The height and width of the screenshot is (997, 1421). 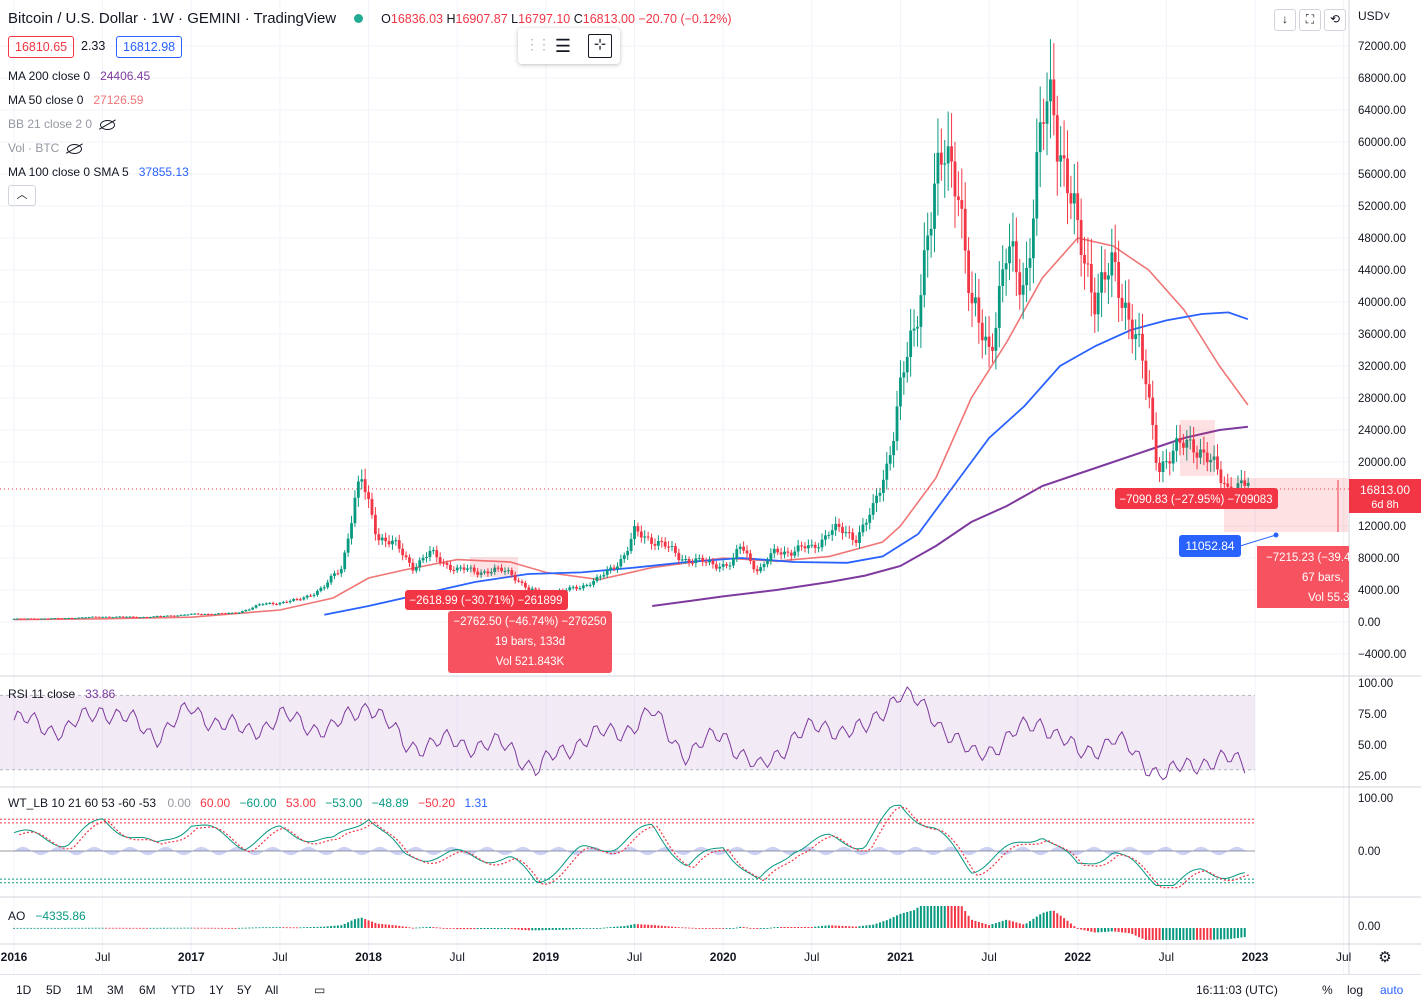 What do you see at coordinates (147, 990) in the screenshot?
I see `range-6m: 6M` at bounding box center [147, 990].